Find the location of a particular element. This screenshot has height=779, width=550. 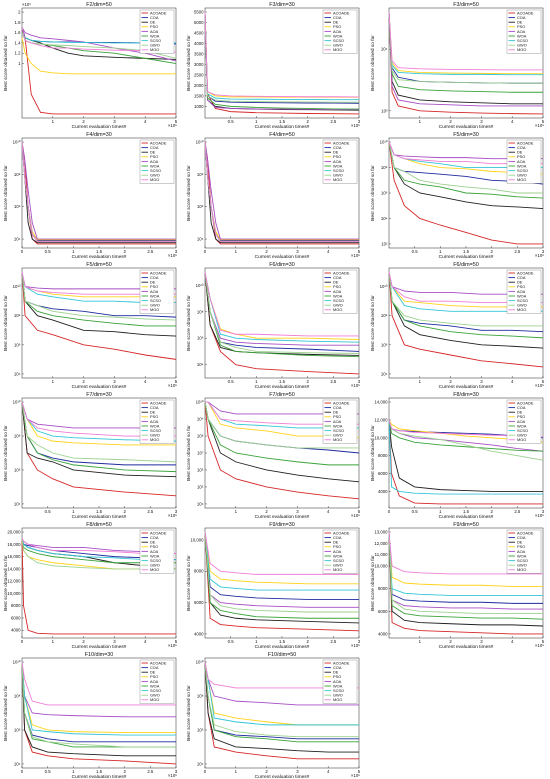

y-tick-label: 8000 is located at coordinates (16, 605).